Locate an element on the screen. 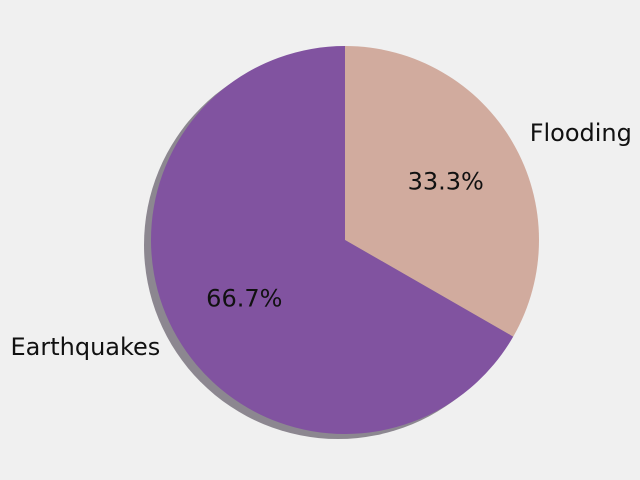 Image resolution: width=640 pixels, height=480 pixels. pie-percent-label-earthquakes: 66.7% is located at coordinates (244, 298).